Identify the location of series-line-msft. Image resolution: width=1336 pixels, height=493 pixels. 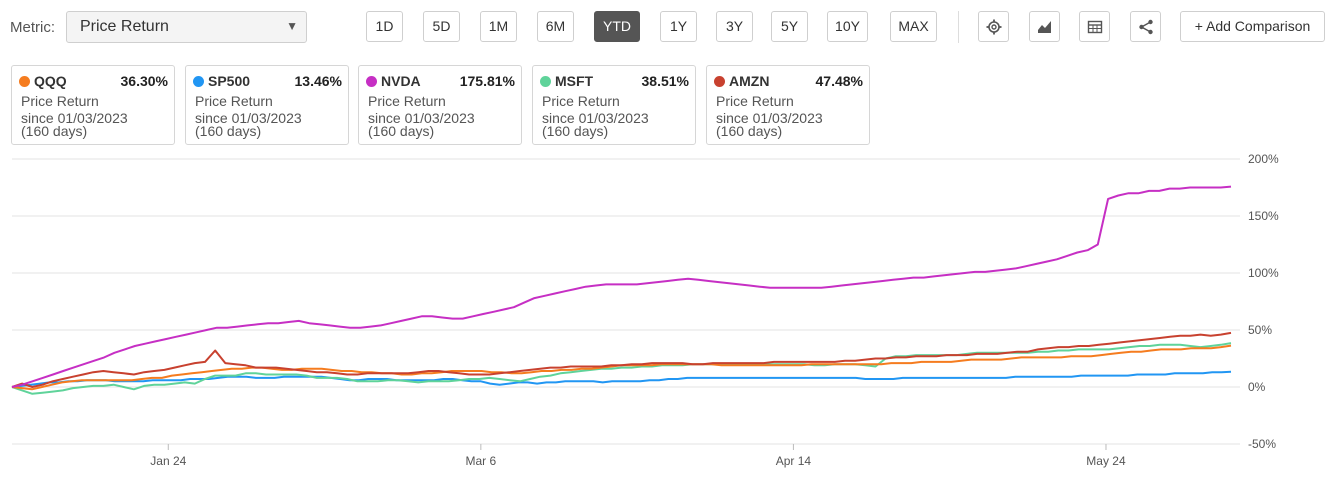
(621, 368).